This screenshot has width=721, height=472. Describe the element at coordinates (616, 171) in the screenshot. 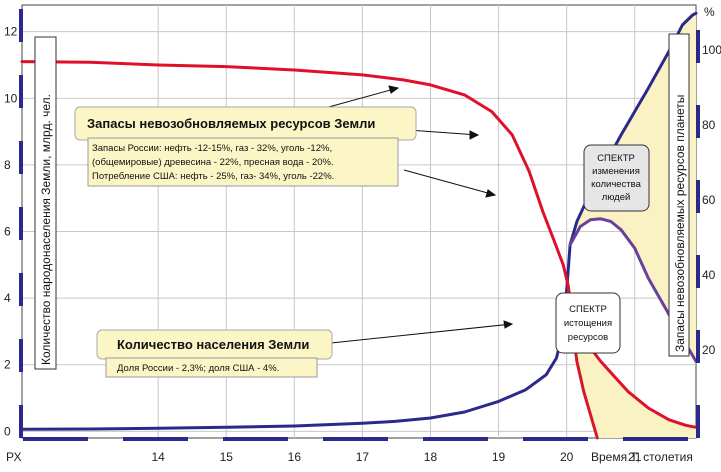

I see `spectrum-people-line: изменения` at that location.